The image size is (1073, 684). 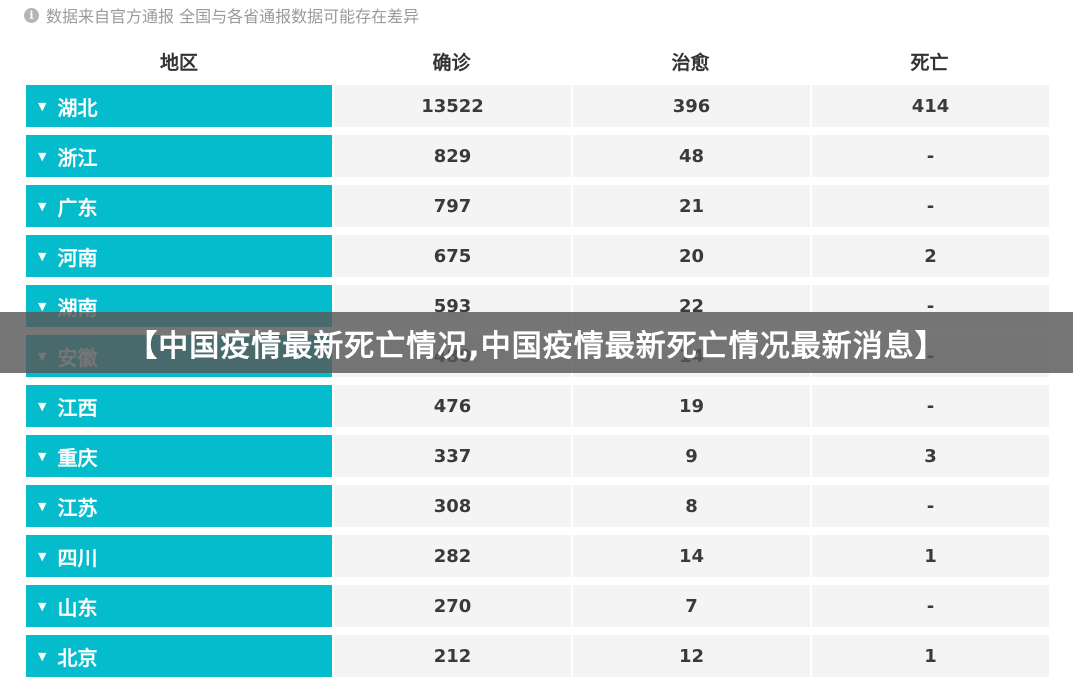 What do you see at coordinates (451, 556) in the screenshot?
I see `confirmed-cell: 282` at bounding box center [451, 556].